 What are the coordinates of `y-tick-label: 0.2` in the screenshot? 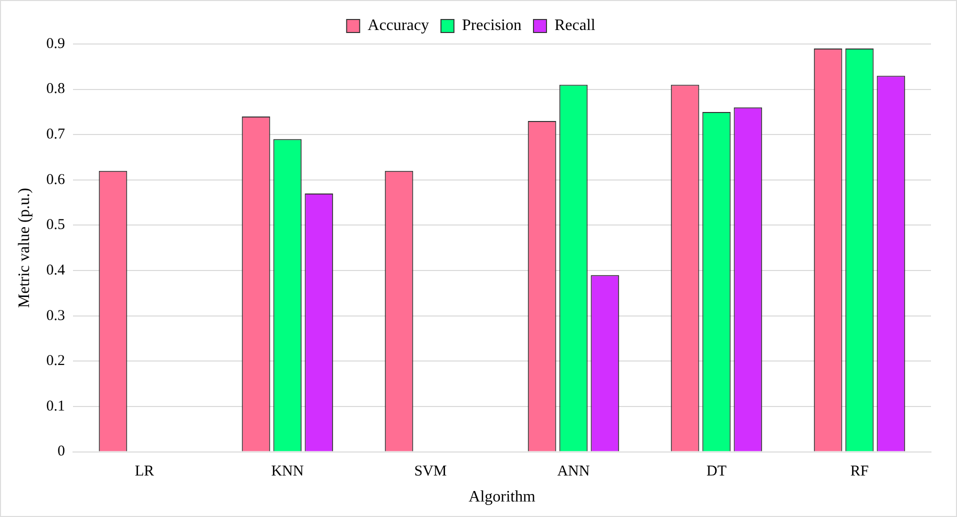 It's located at (55, 361).